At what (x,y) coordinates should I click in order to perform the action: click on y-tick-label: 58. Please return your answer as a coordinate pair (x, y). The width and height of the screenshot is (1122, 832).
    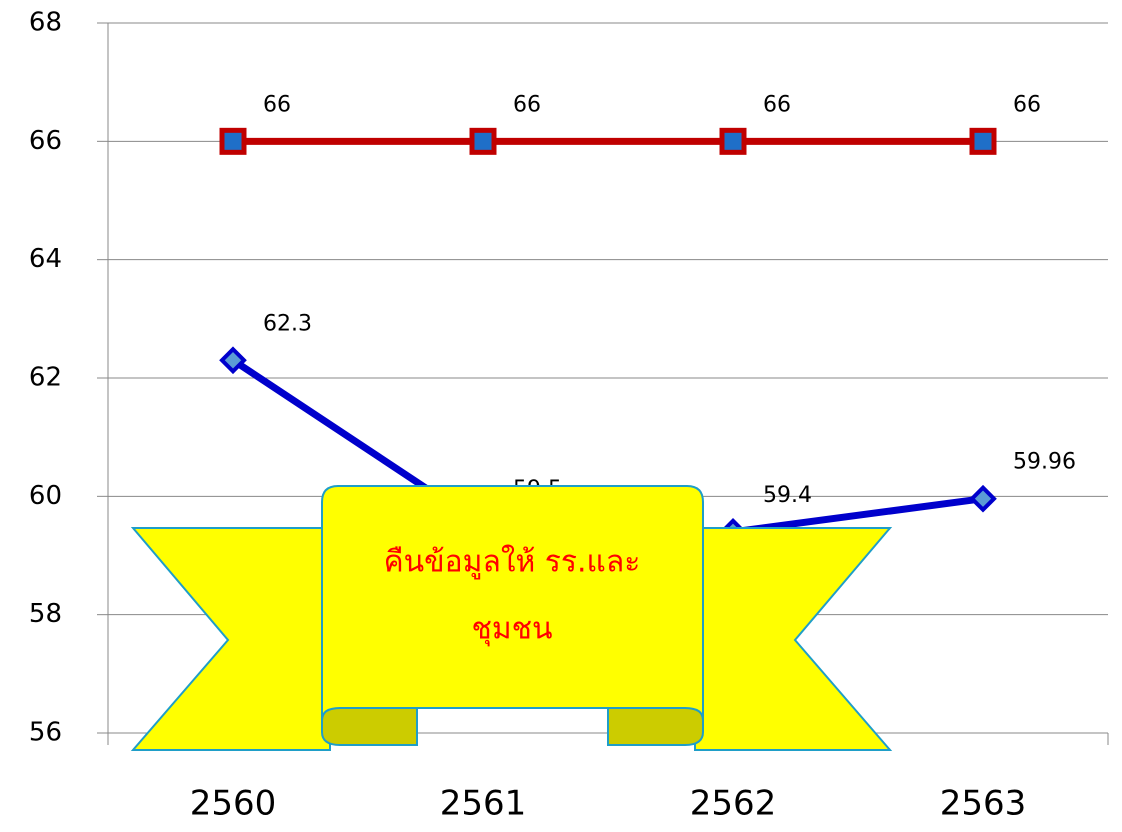
    Looking at the image, I should click on (45, 614).